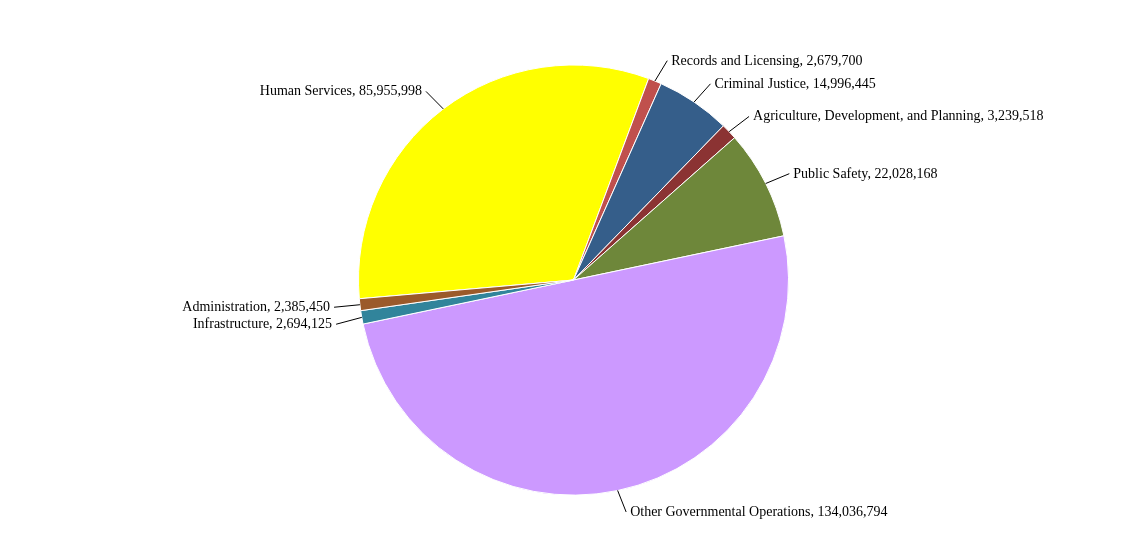  What do you see at coordinates (256, 307) in the screenshot?
I see `slice-label: Administration, 2,385,450` at bounding box center [256, 307].